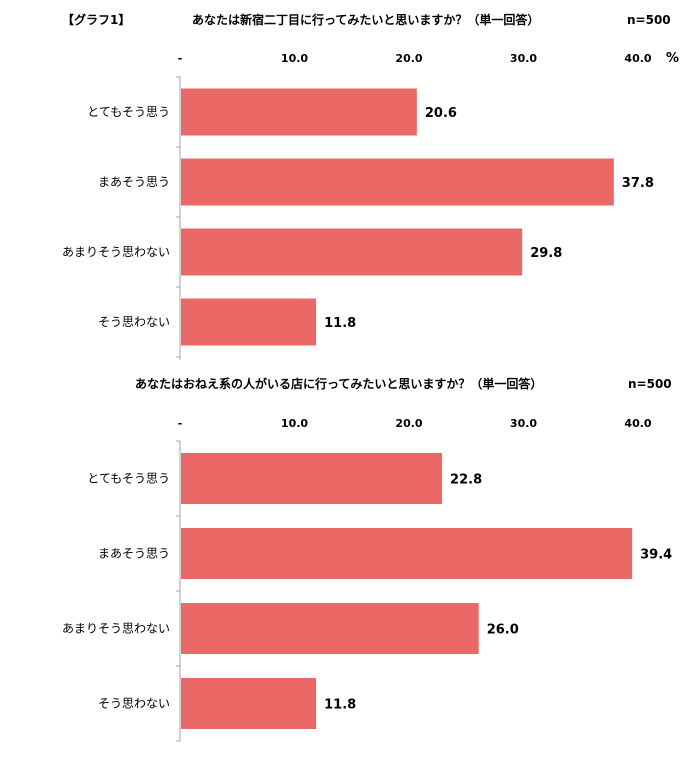 The height and width of the screenshot is (769, 700). I want to click on chart-title: あなたは新宿二丁目に行ってみたいと思いますか？（単一回答）, so click(366, 20).